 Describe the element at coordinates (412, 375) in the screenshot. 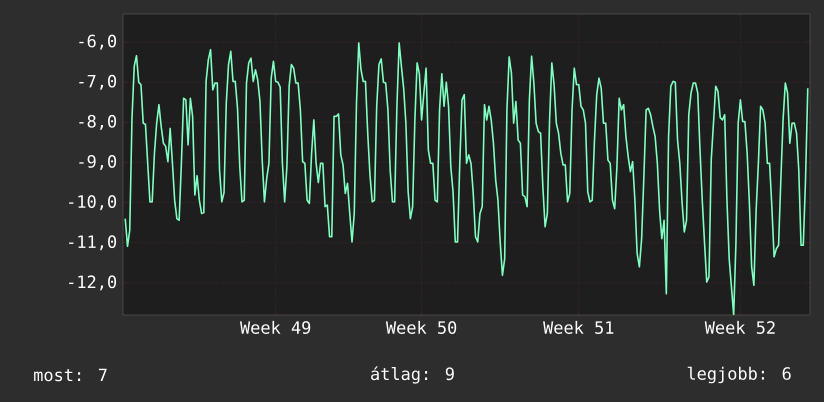

I see `text: átlag: 9` at that location.